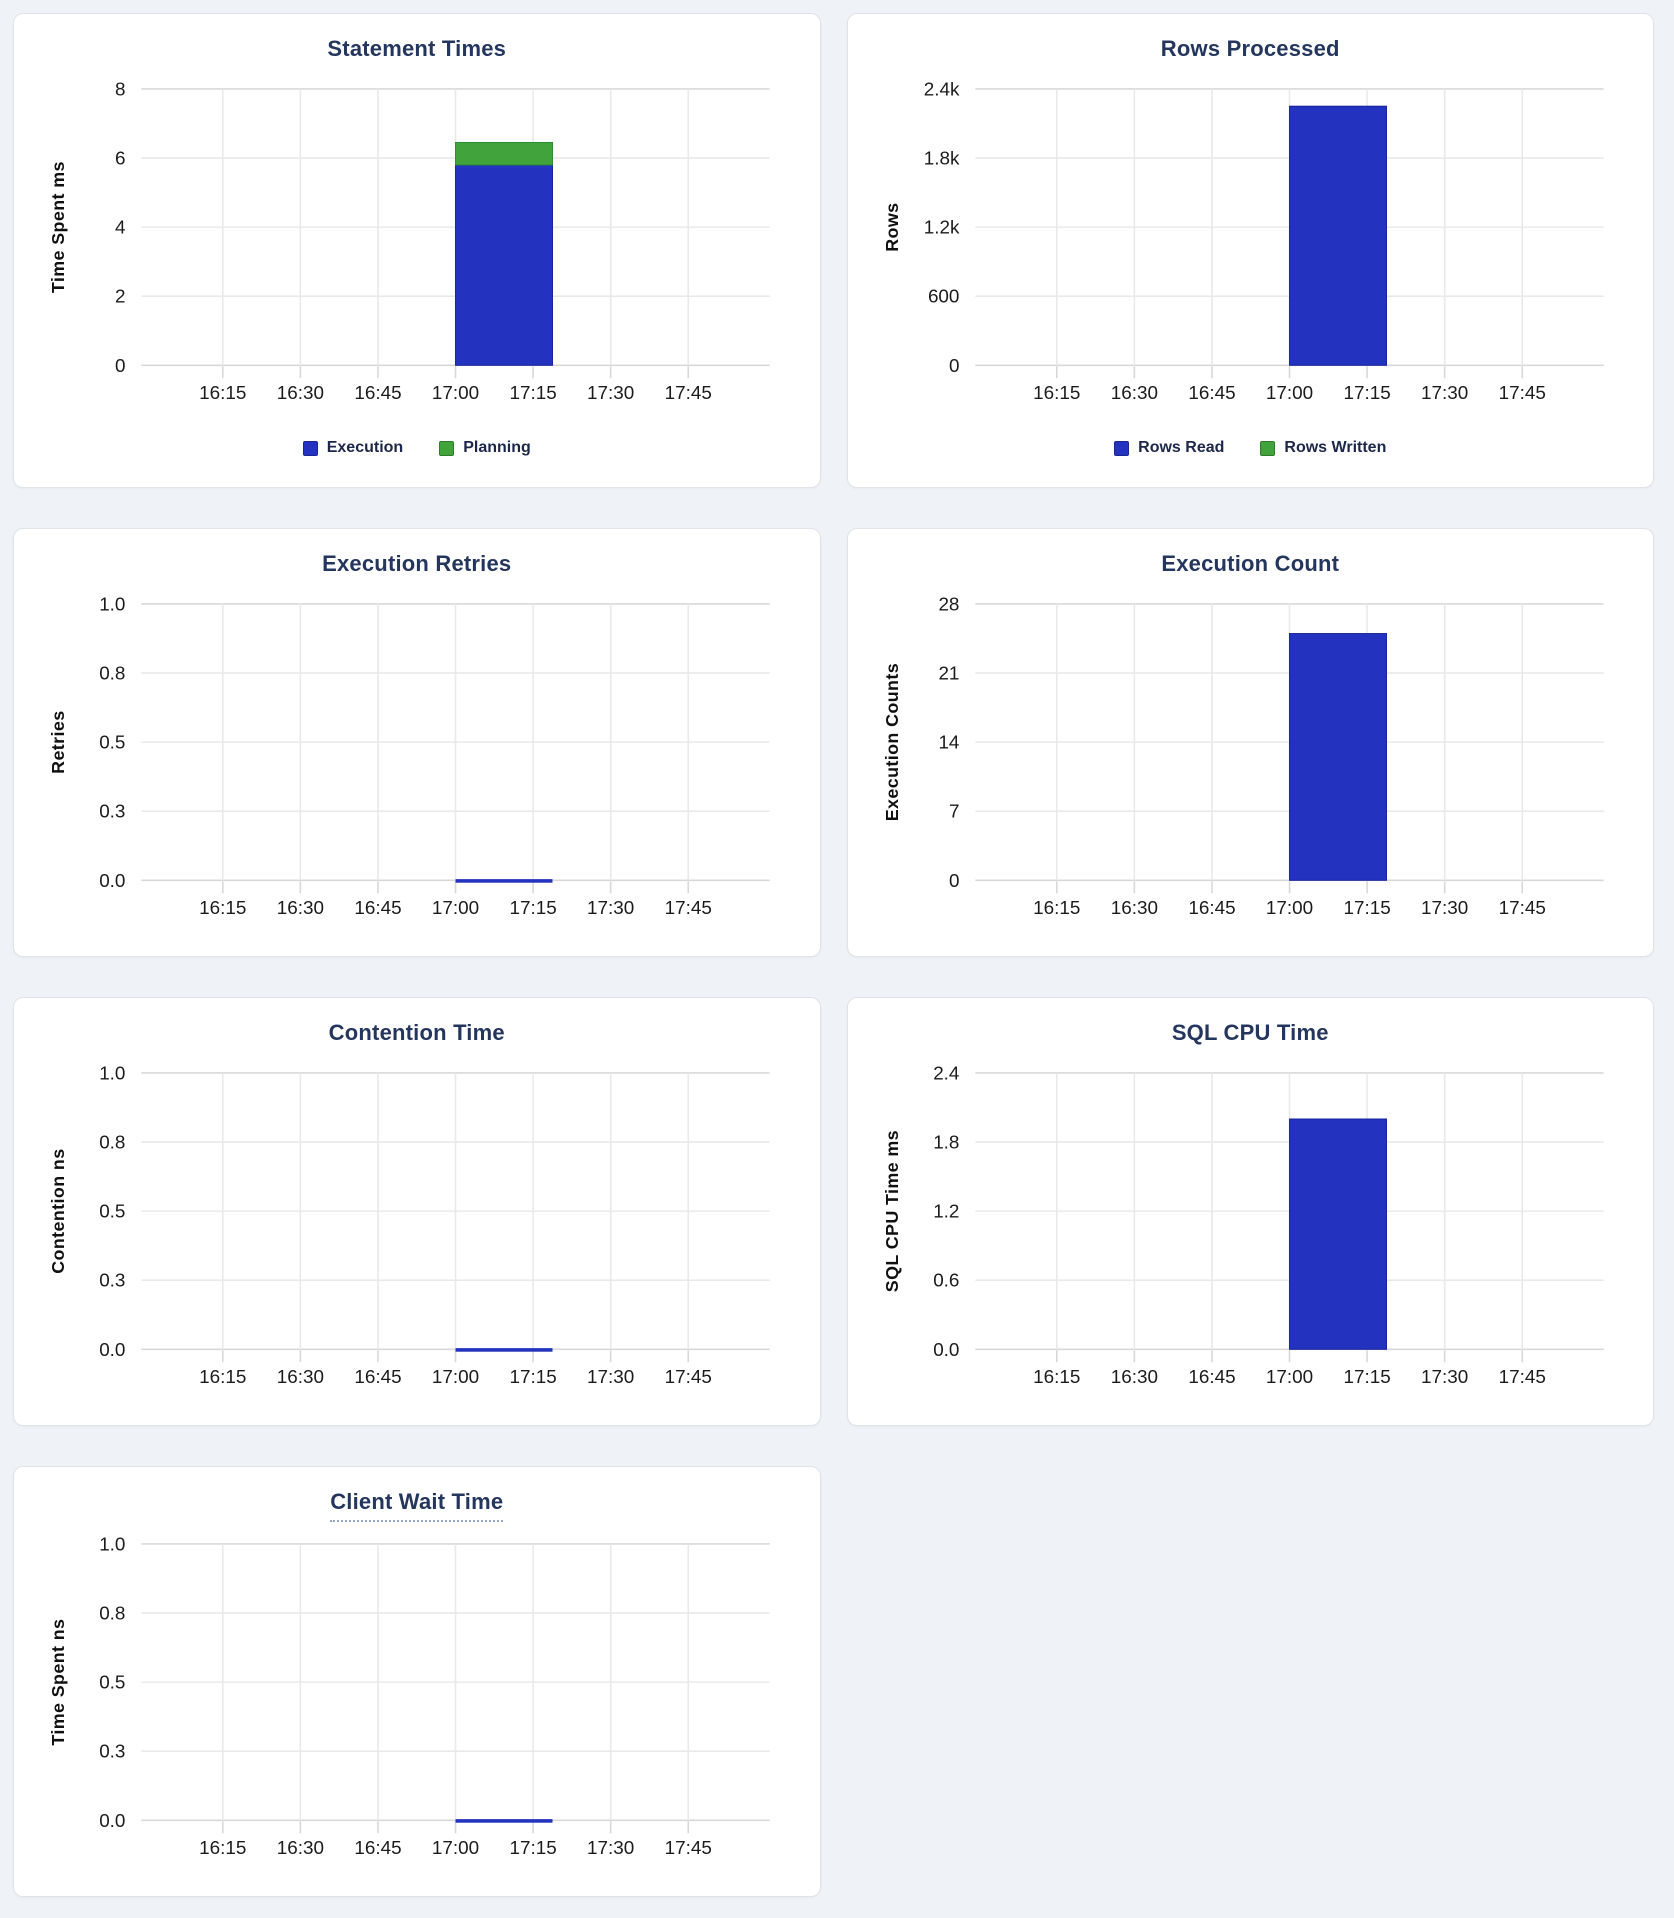  Describe the element at coordinates (112, 1752) in the screenshot. I see `y-tick-label: 0.3` at that location.